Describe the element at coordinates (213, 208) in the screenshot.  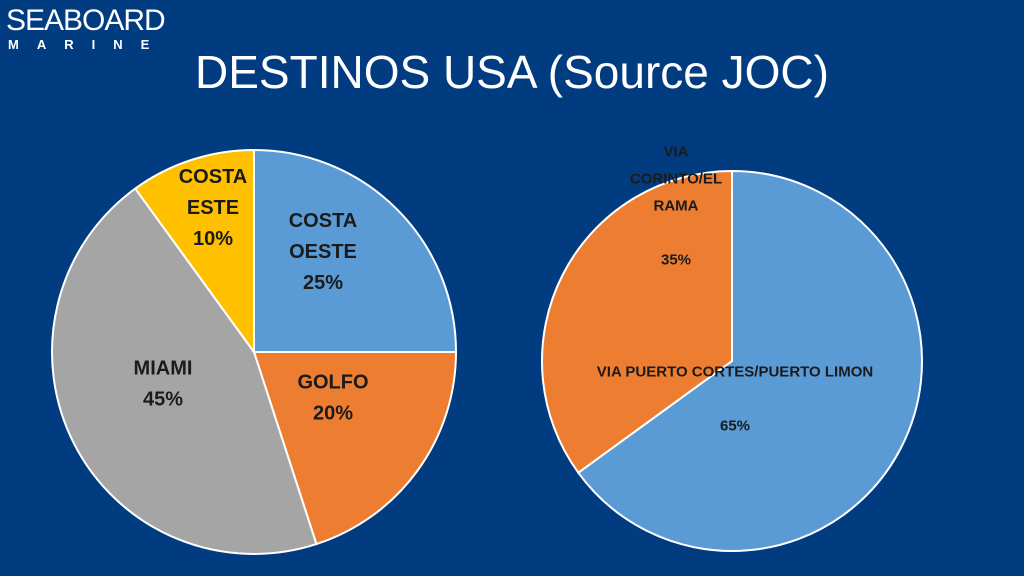
I see `slice-label: COSTA ESTE 10%` at that location.